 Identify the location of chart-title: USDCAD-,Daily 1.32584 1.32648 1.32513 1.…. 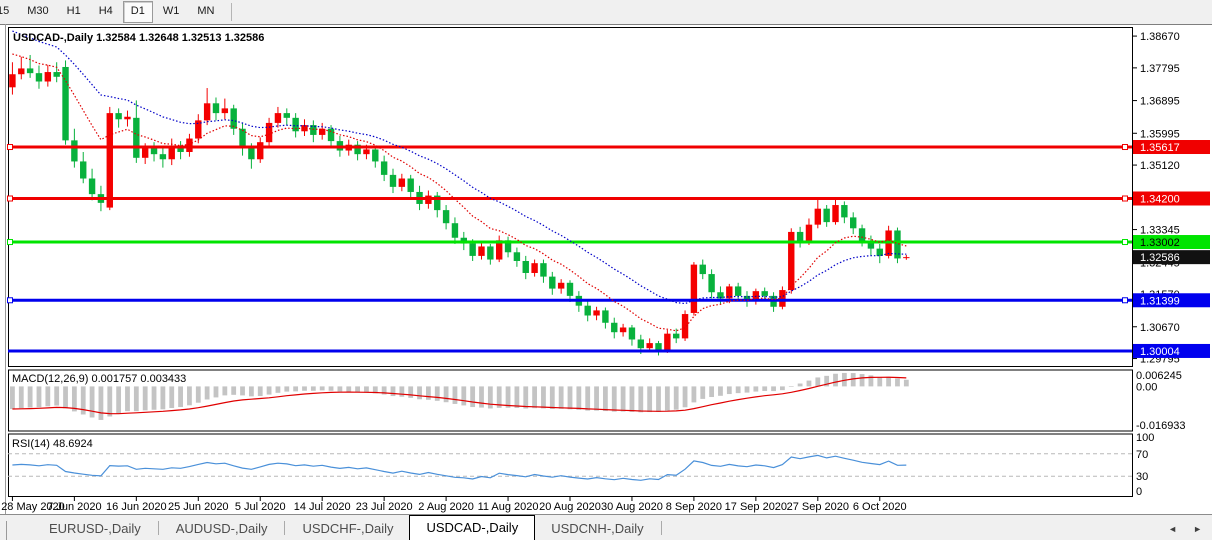
(138, 38).